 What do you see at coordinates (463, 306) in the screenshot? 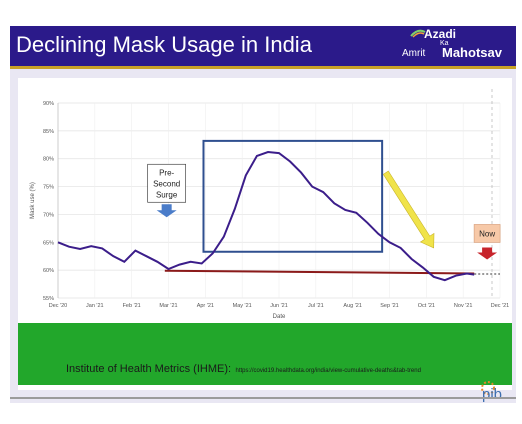
I see `x-tick-label: Nov '21` at bounding box center [463, 306].